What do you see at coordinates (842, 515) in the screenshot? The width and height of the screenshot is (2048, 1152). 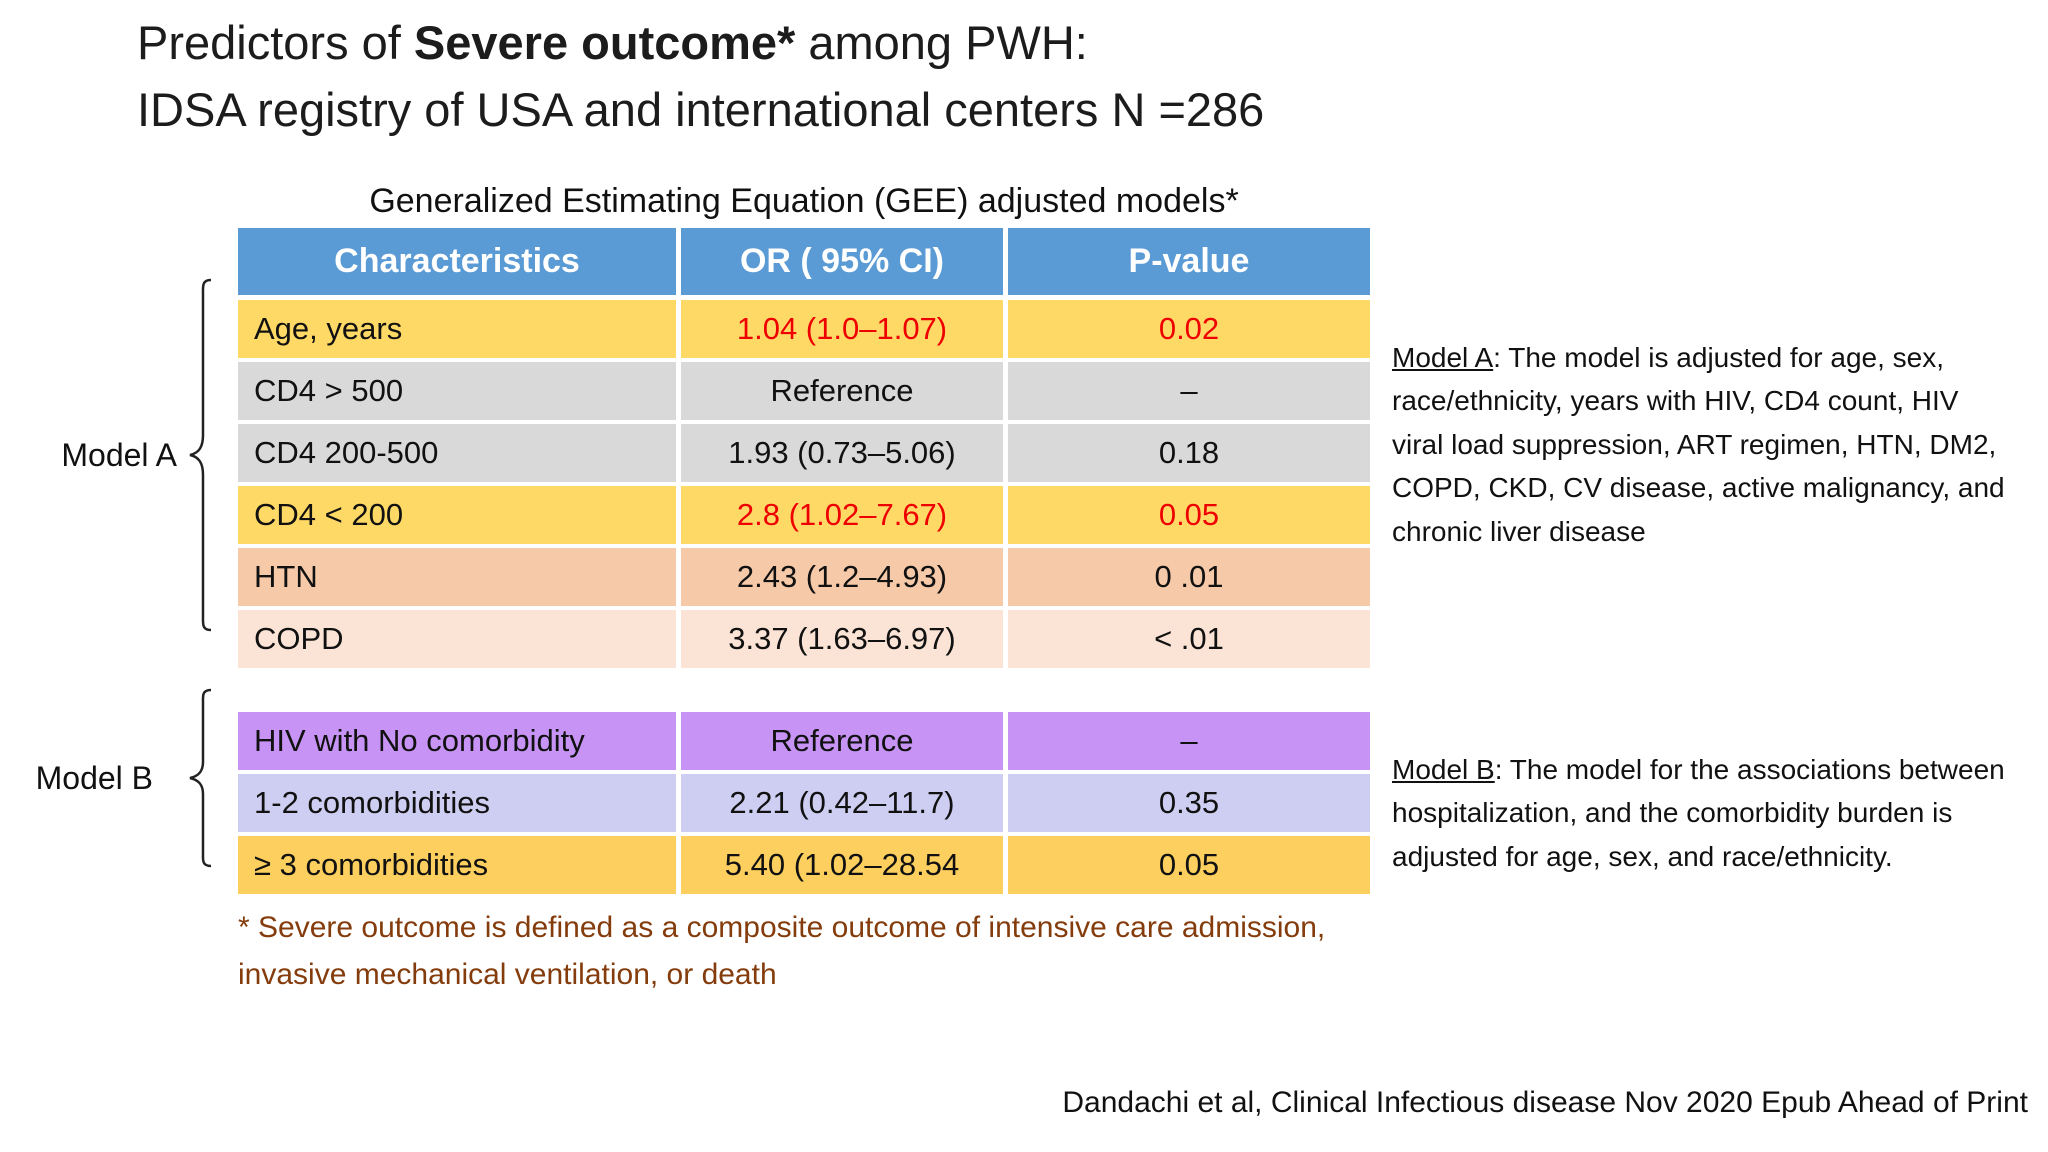 I see `row-cd4lt200-or: 2.8 (1.02–7.67)` at bounding box center [842, 515].